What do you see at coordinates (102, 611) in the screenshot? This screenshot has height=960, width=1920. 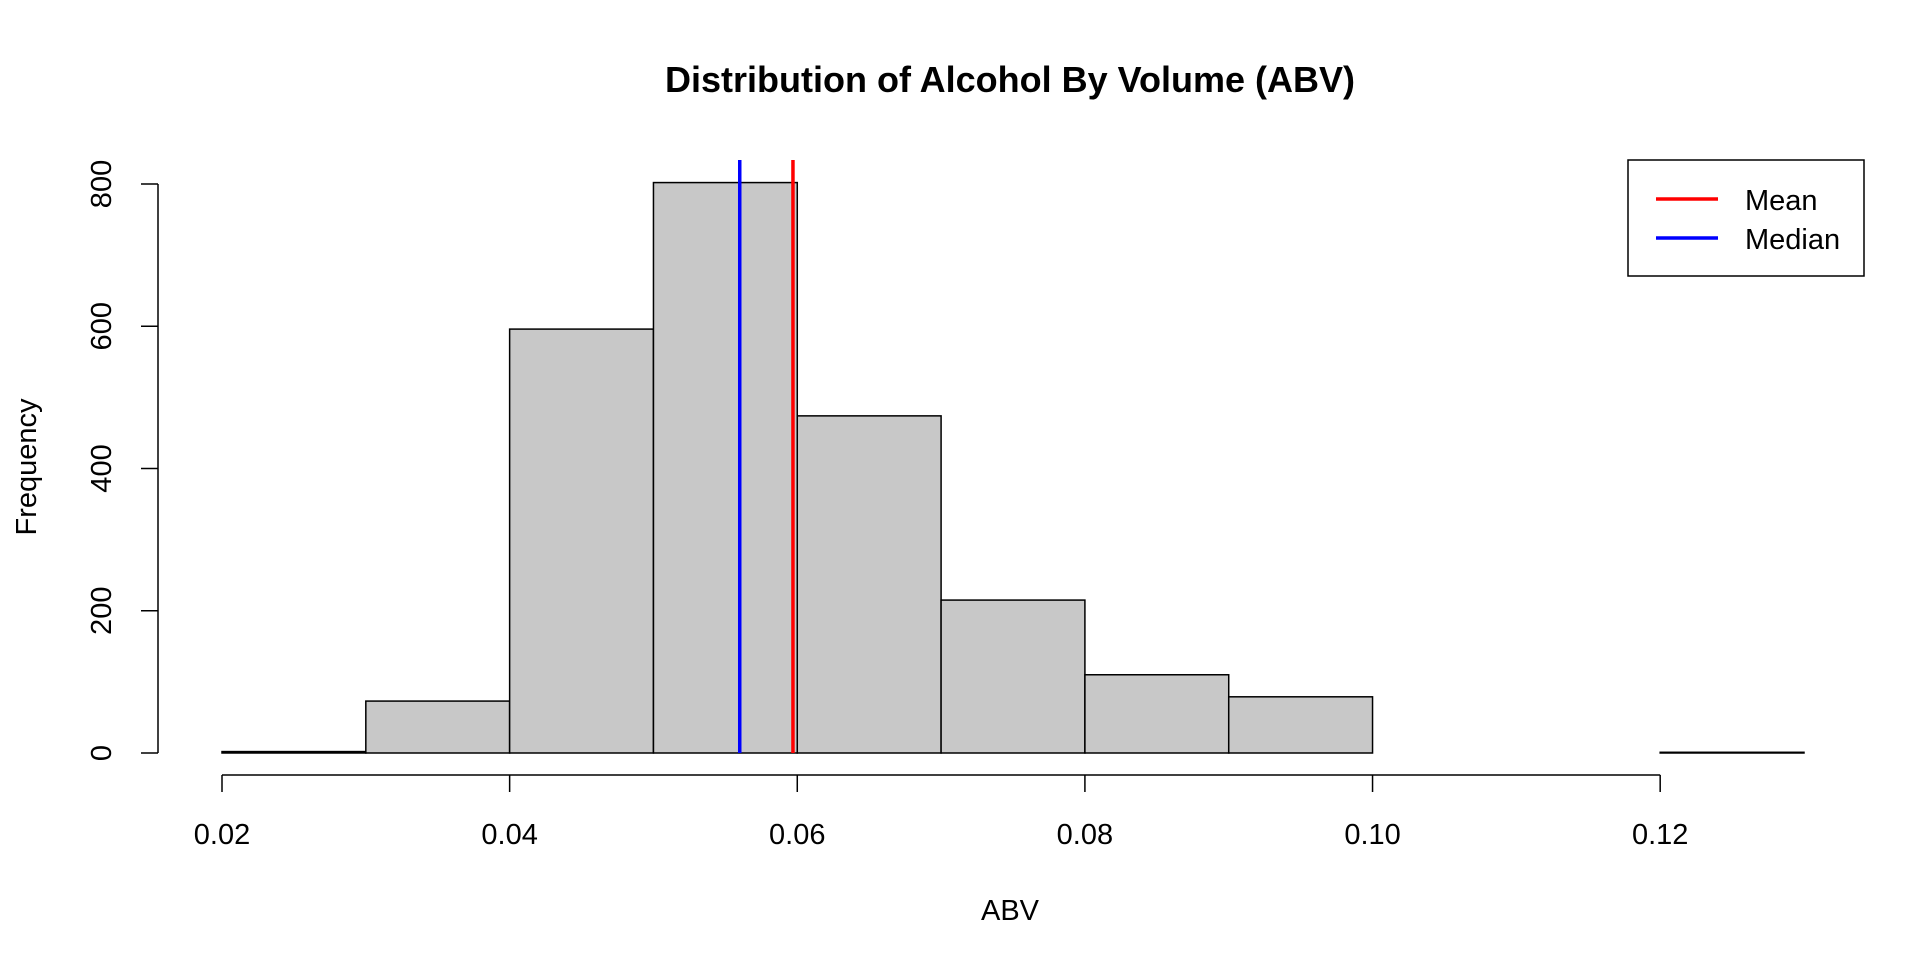 I see `y-tick-label-1: 200` at bounding box center [102, 611].